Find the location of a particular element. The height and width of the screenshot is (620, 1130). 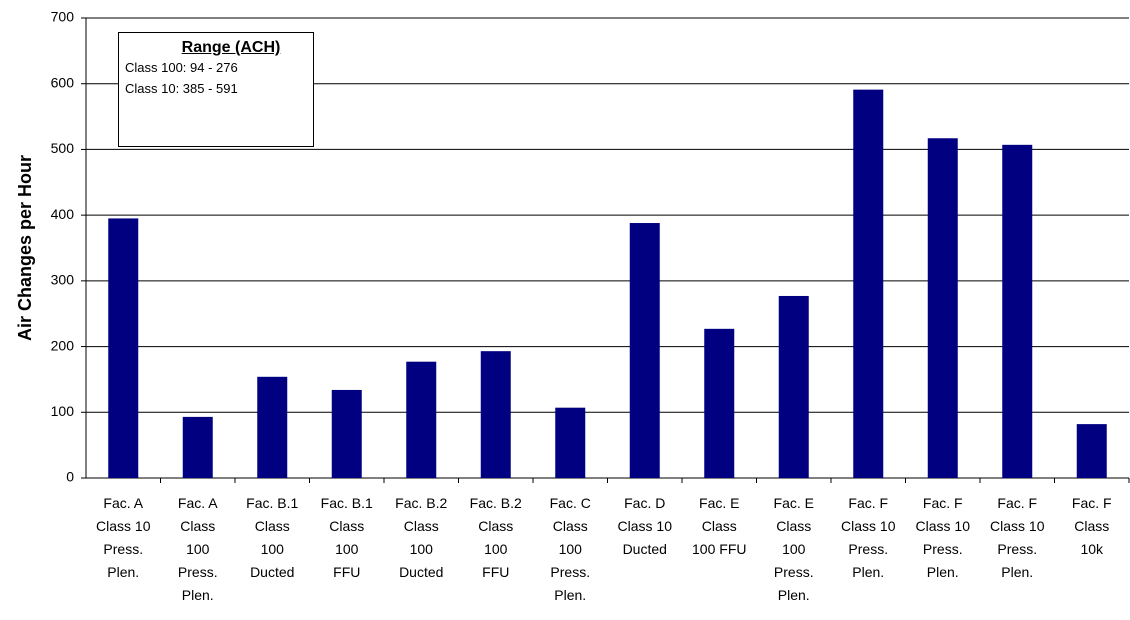

annotation-title: Range (ACH) is located at coordinates (231, 47).